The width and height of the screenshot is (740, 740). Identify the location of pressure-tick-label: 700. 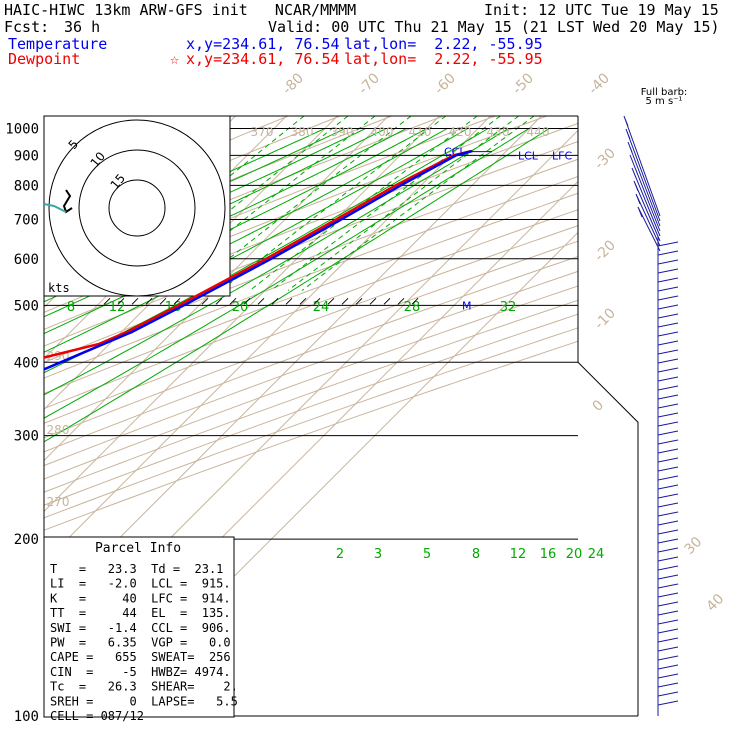
(26, 220).